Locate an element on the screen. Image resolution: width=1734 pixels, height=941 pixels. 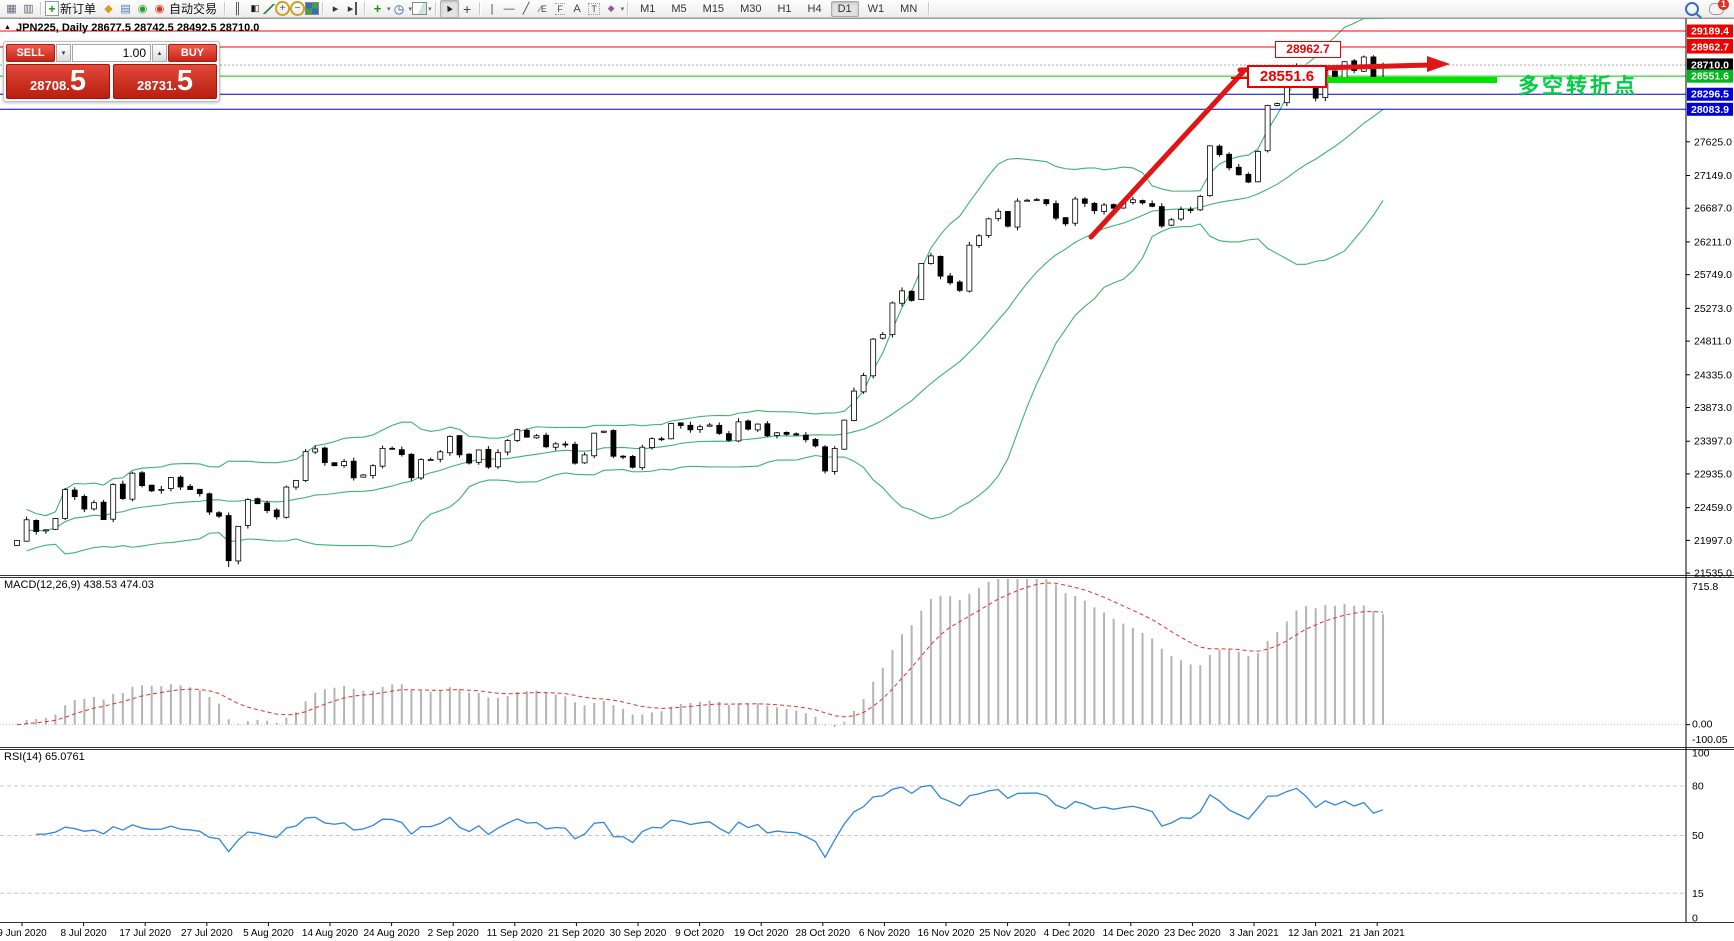
auto-scroll-icon is located at coordinates (335, 9).